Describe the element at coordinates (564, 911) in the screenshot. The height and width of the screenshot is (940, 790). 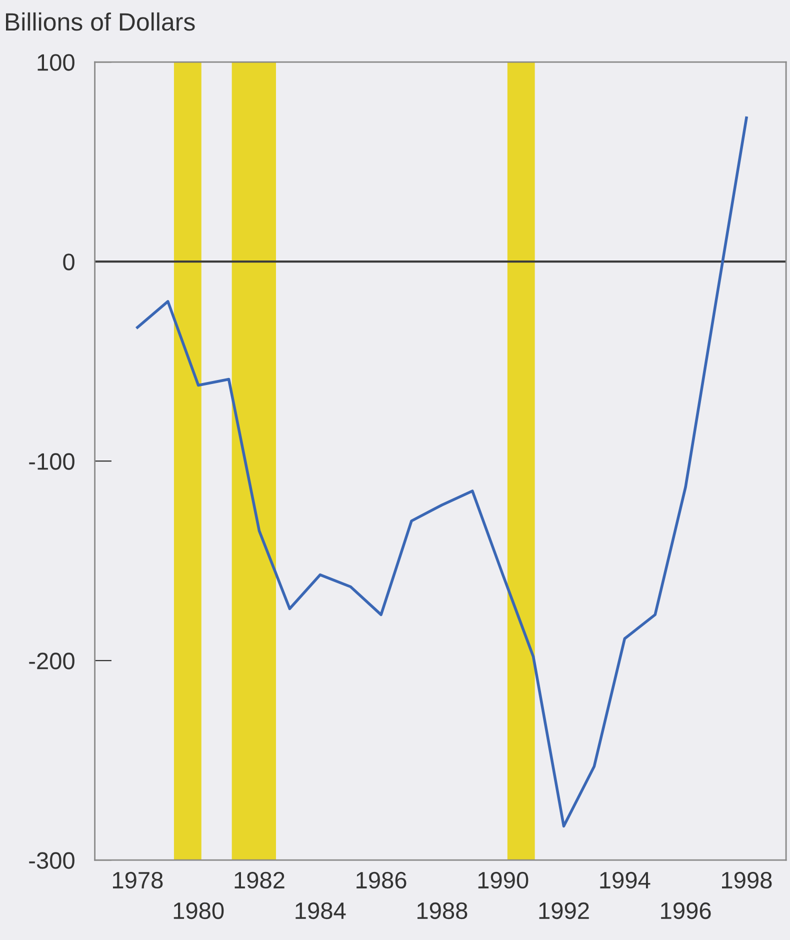
I see `x2-tick-label: 1992` at that location.